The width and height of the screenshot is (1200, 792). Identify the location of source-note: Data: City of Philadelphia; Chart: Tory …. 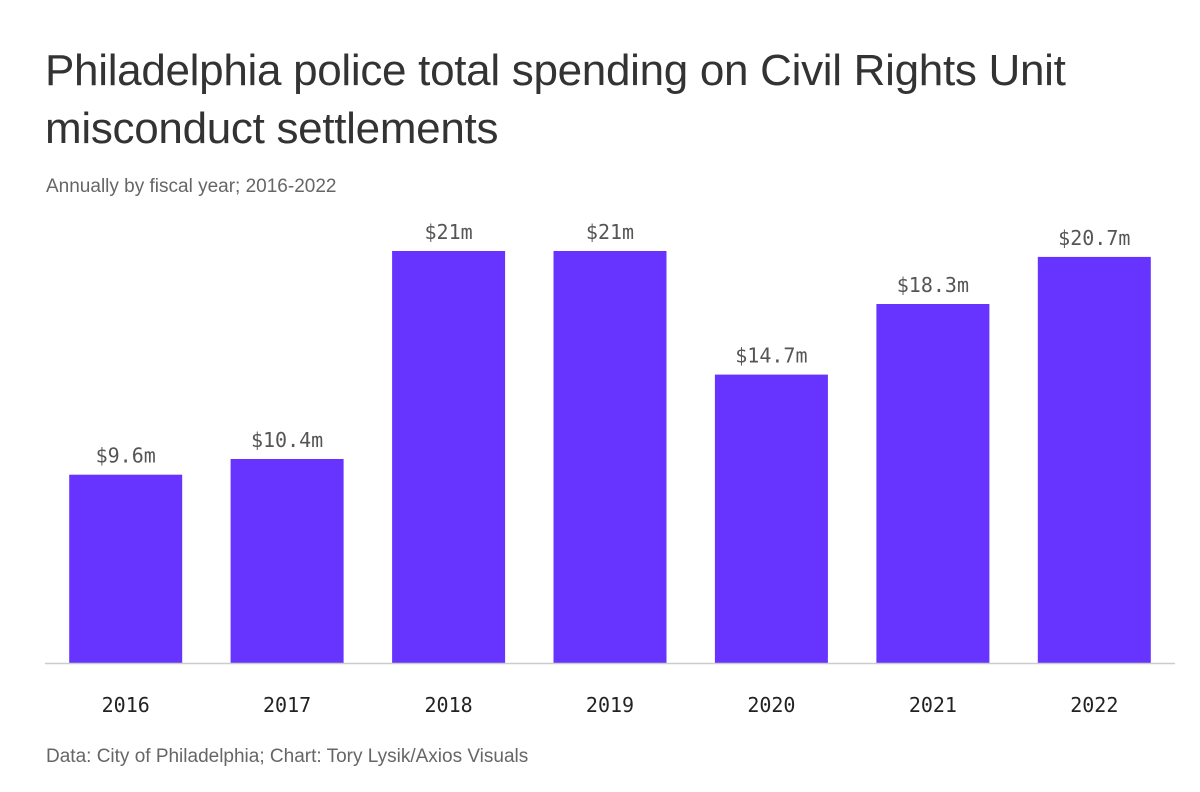
(287, 756).